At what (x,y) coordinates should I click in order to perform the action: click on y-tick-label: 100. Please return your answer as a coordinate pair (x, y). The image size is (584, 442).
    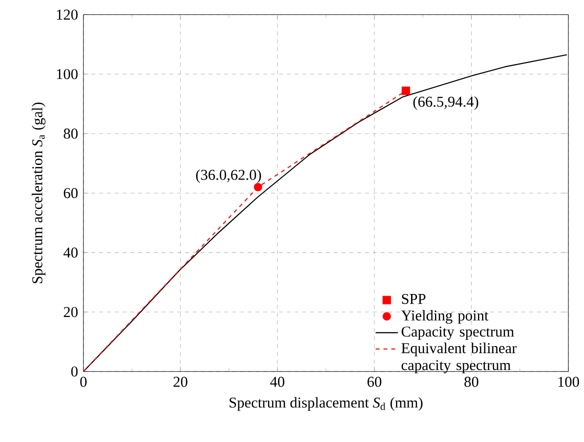
    Looking at the image, I should click on (67, 74).